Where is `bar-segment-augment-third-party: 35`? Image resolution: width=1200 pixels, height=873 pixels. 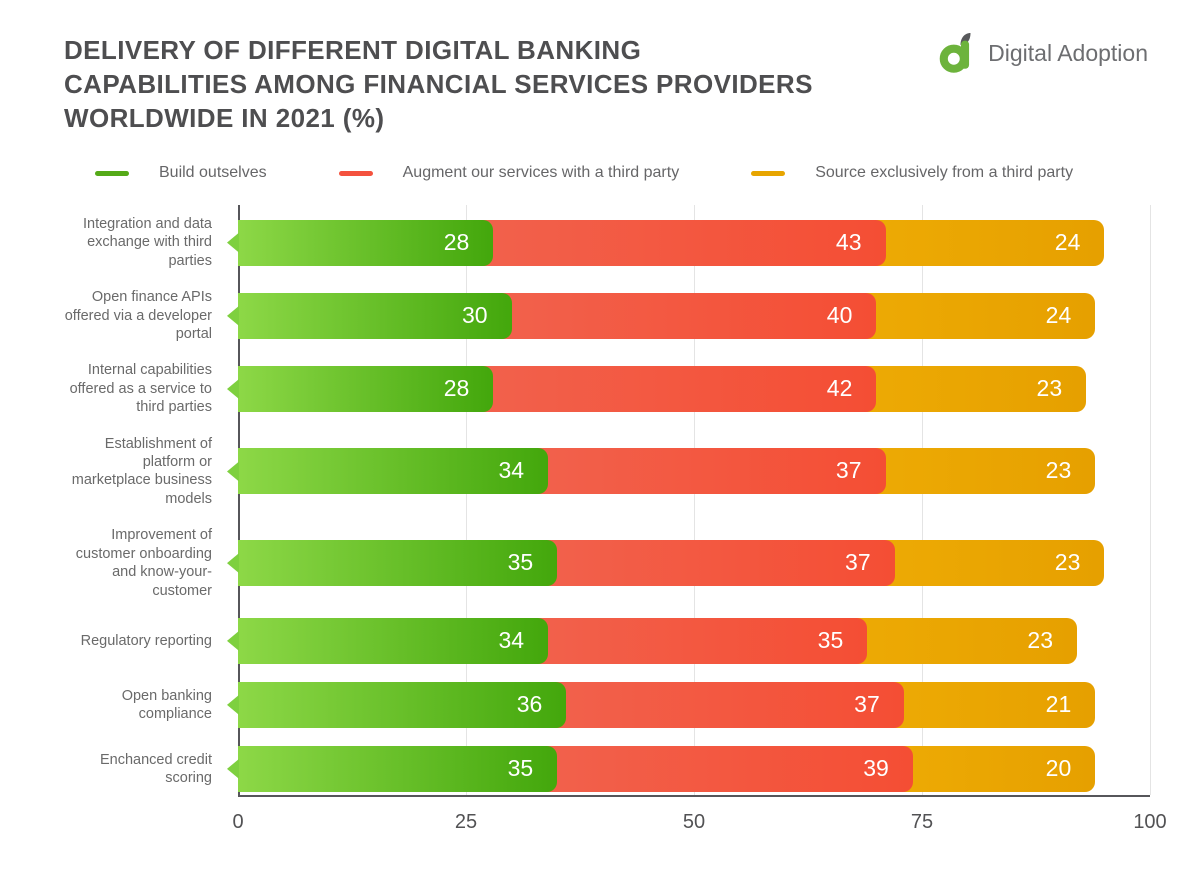
bar-segment-augment-third-party: 35 is located at coordinates (702, 640).